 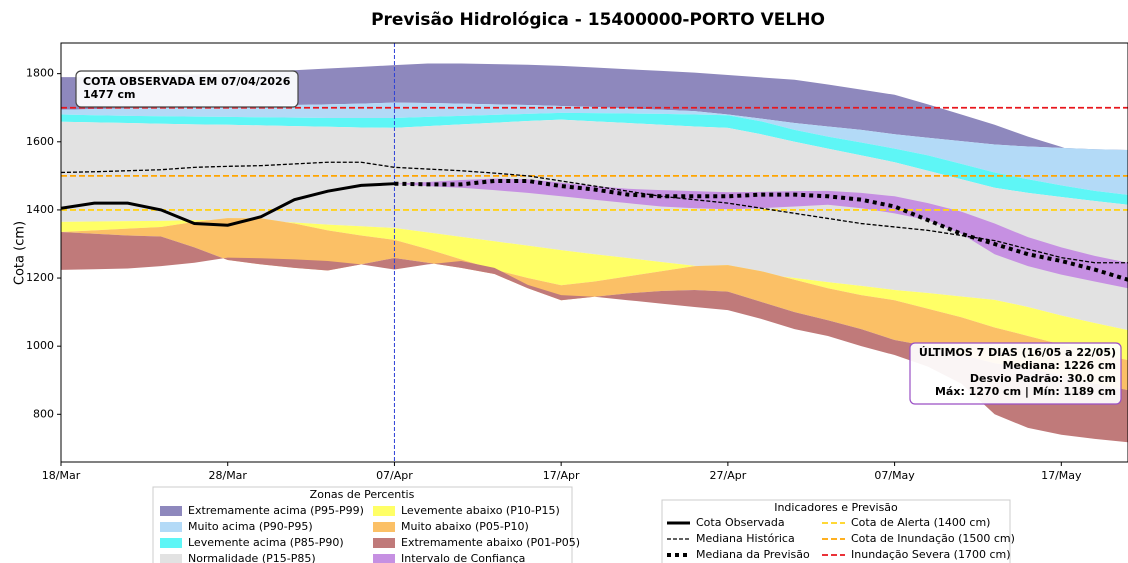 What do you see at coordinates (43, 413) in the screenshot?
I see `y-tick-label: 800` at bounding box center [43, 413].